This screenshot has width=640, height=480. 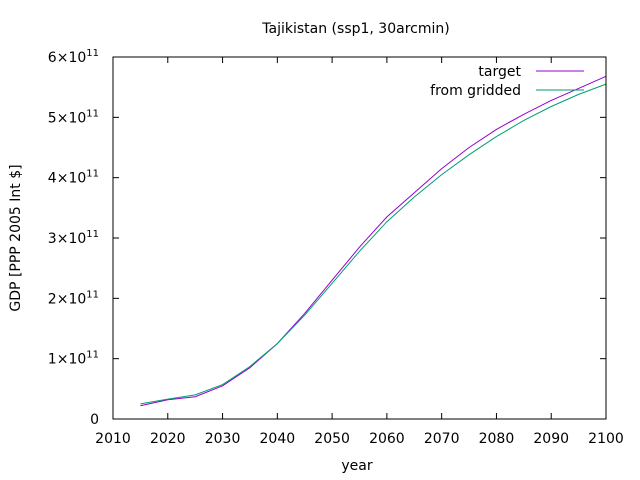 I want to click on y-tick-label: 3×10¹¹, so click(x=73, y=238).